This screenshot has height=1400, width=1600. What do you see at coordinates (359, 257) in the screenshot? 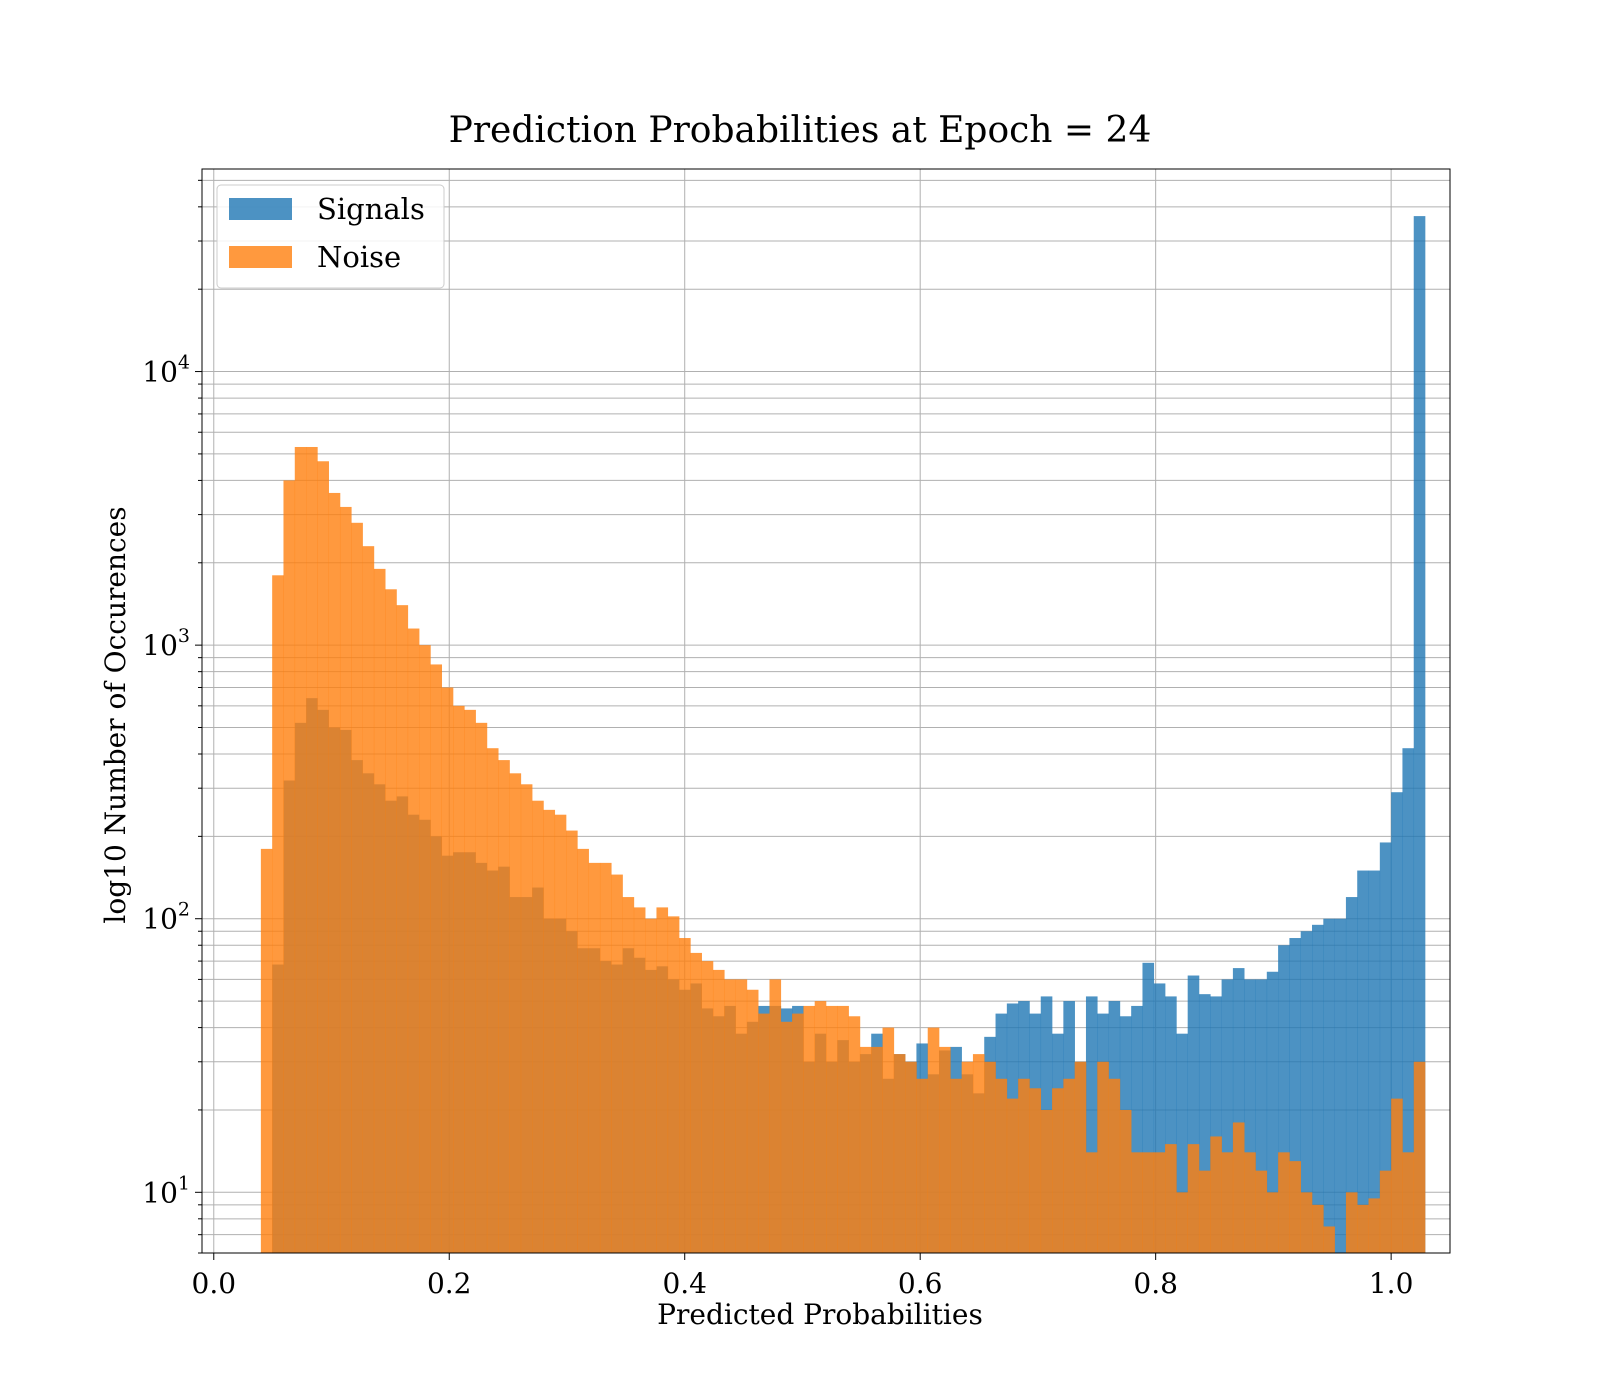
I see `legend-label-noise: Noise` at bounding box center [359, 257].